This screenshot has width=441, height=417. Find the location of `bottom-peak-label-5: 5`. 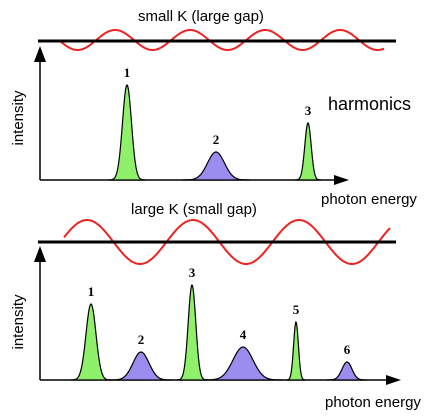

bottom-peak-label-5: 5 is located at coordinates (296, 309).